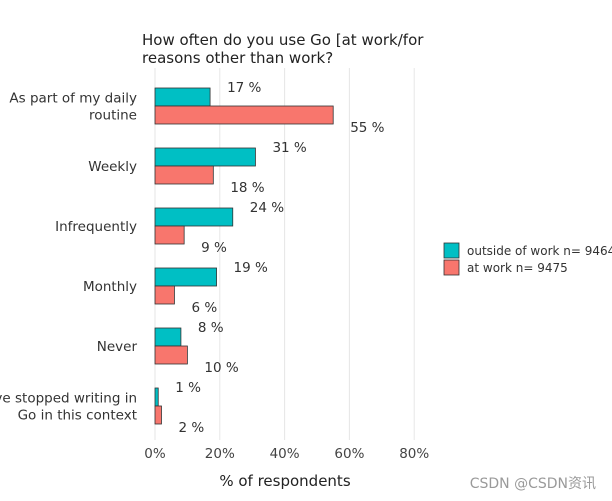 Image resolution: width=612 pixels, height=501 pixels. What do you see at coordinates (112, 167) in the screenshot?
I see `category-label-1-0: Weekly` at bounding box center [112, 167].